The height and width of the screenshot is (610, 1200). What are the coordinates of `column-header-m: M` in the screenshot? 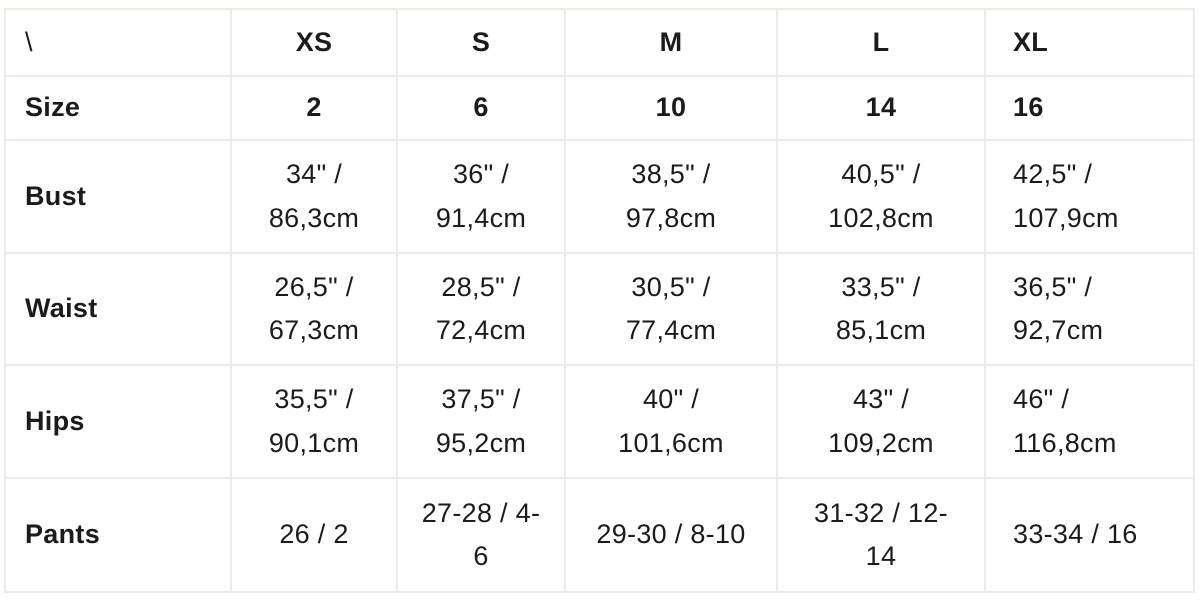 It's located at (671, 42).